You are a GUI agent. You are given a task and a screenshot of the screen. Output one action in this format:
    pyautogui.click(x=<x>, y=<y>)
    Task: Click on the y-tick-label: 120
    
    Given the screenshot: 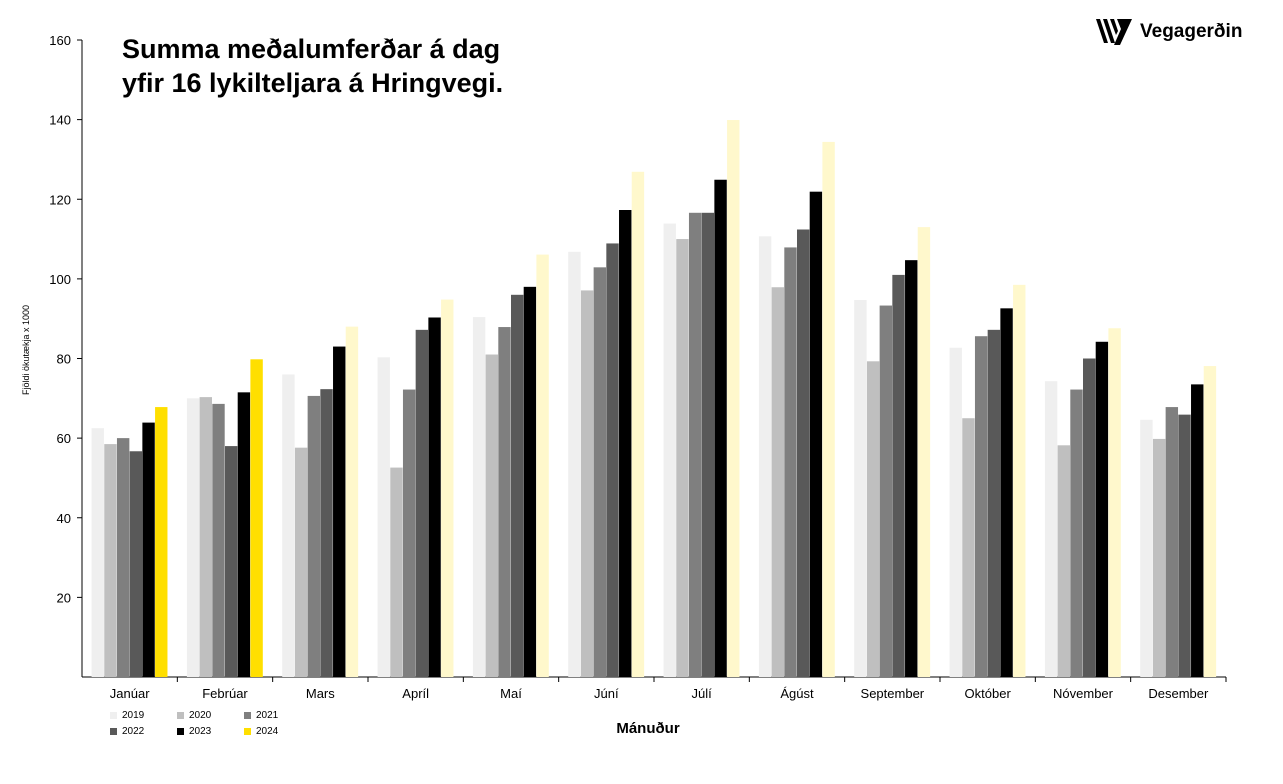 What is the action you would take?
    pyautogui.click(x=60, y=199)
    